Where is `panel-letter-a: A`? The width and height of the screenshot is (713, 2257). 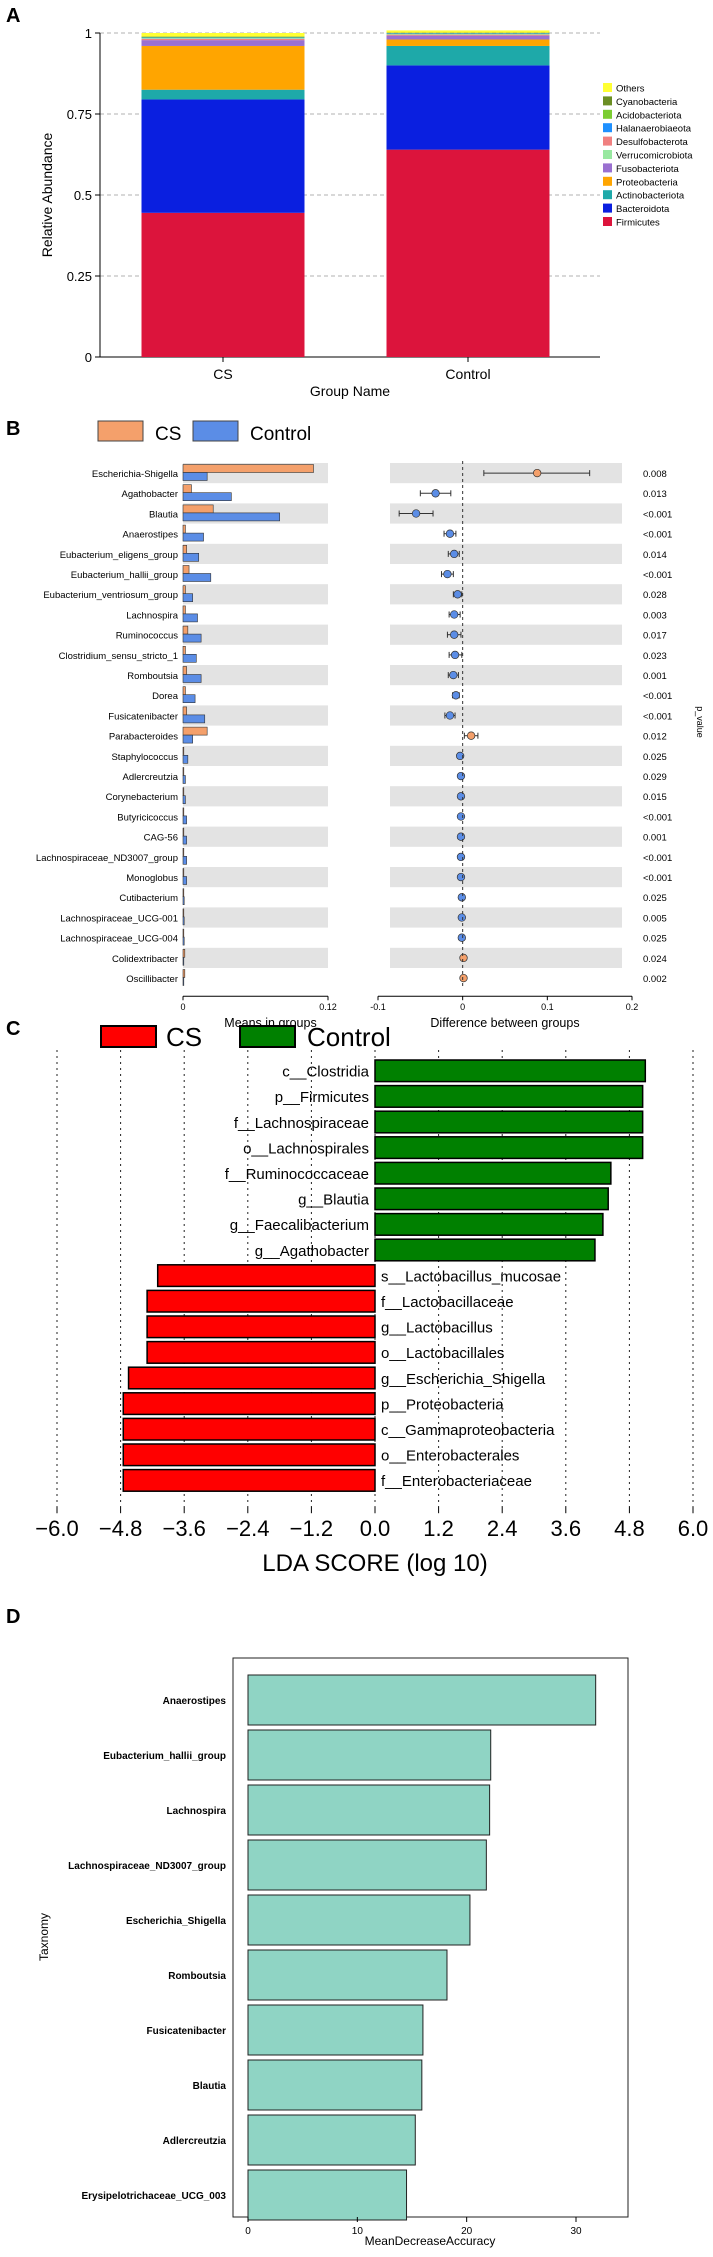 panel-letter-a: A is located at coordinates (13, 16).